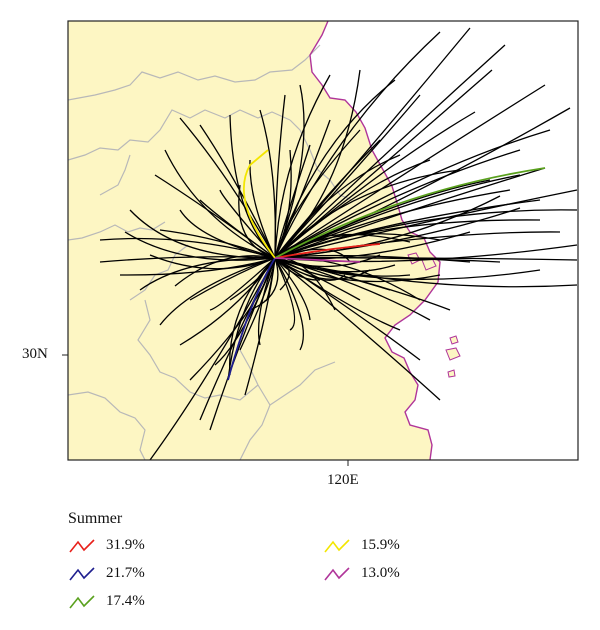 The width and height of the screenshot is (600, 630). I want to click on legend-item-green: 17.4%, so click(106, 601).